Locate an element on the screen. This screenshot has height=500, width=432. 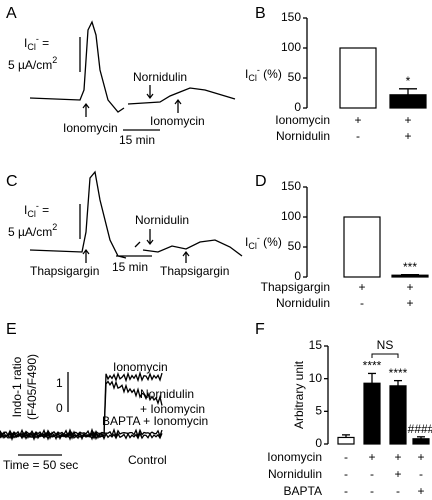
scale-tick: 0 is located at coordinates (59, 408).